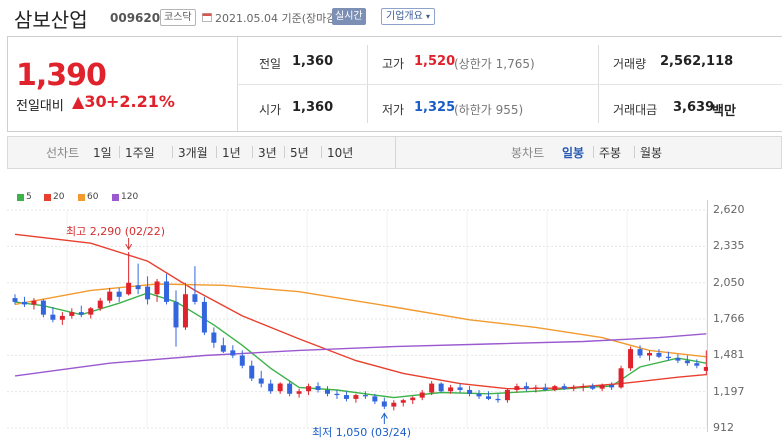  I want to click on change-amount-value: 30, so click(95, 101).